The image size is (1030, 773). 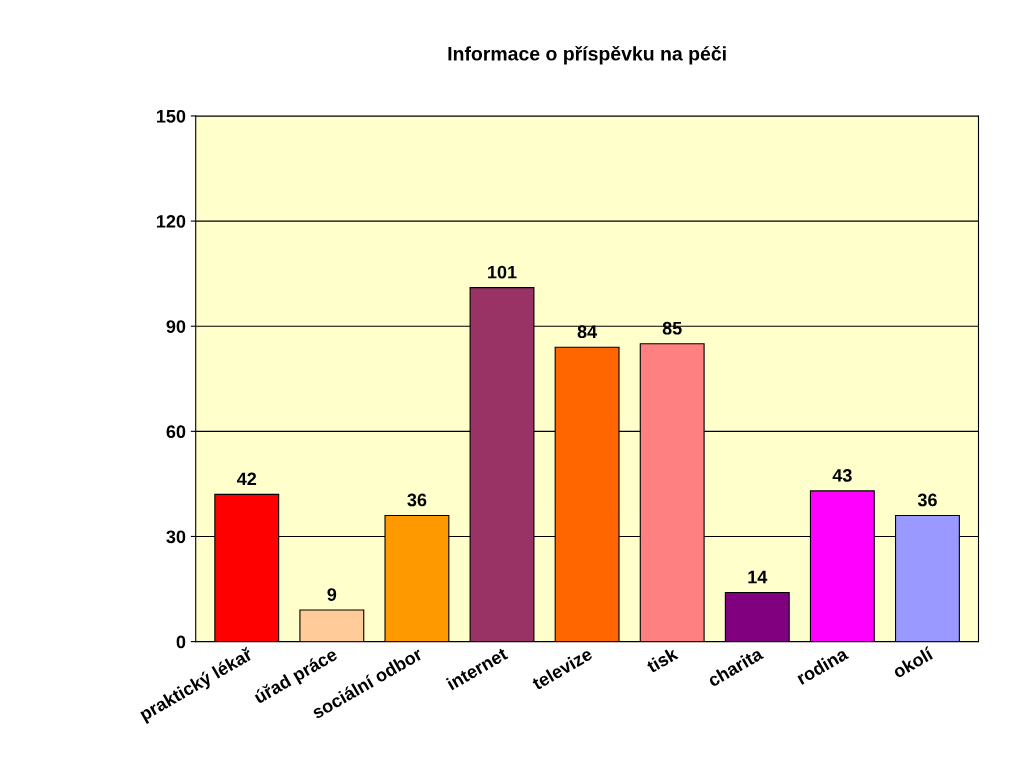 What do you see at coordinates (176, 432) in the screenshot?
I see `y-tick-label: 60` at bounding box center [176, 432].